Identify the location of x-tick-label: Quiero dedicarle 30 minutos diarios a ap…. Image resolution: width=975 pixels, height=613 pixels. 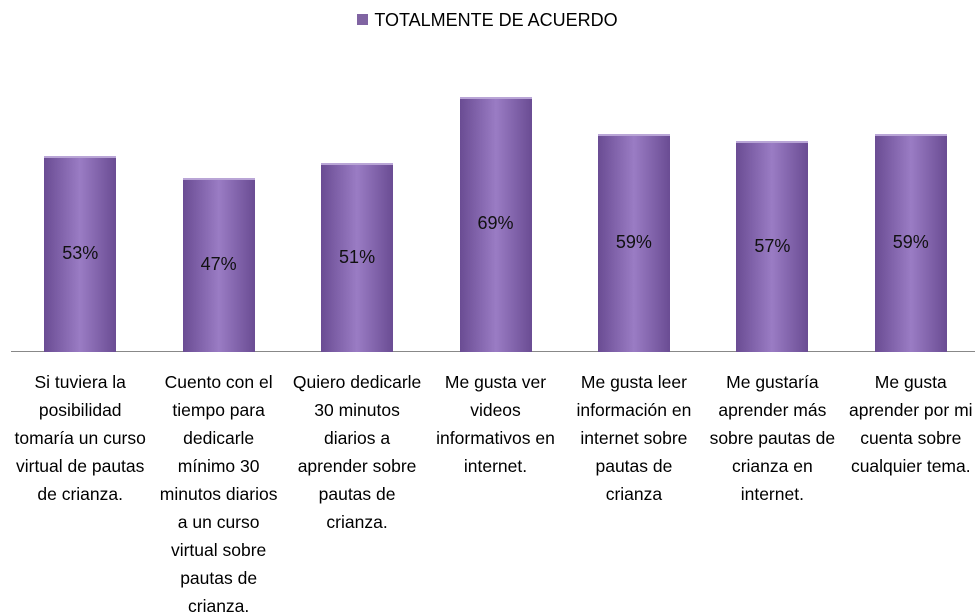
(357, 452).